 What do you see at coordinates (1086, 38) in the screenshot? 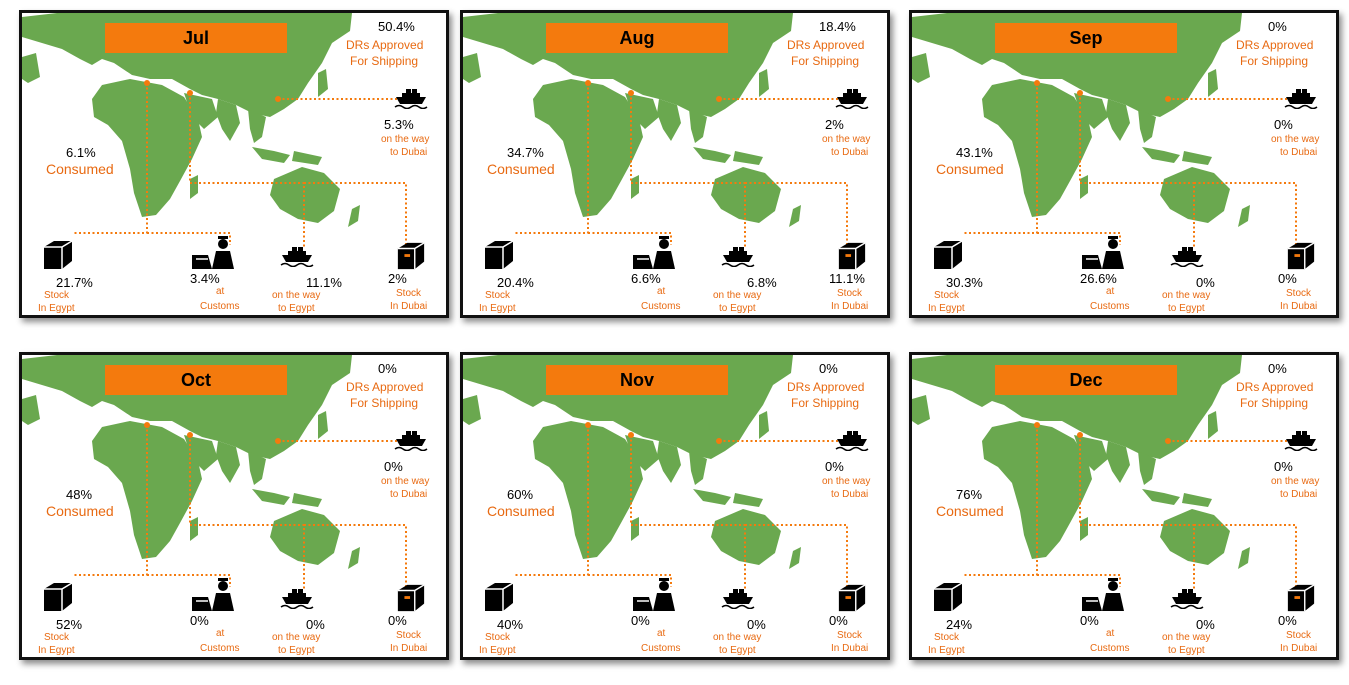
I see `month-title: Sep` at bounding box center [1086, 38].